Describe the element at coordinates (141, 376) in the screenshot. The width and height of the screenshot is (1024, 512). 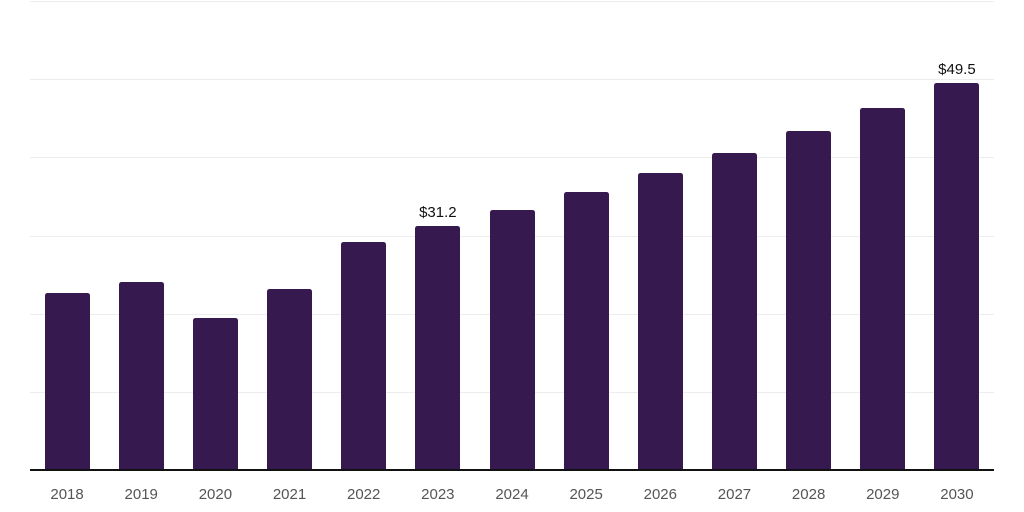
I see `bar-2019` at that location.